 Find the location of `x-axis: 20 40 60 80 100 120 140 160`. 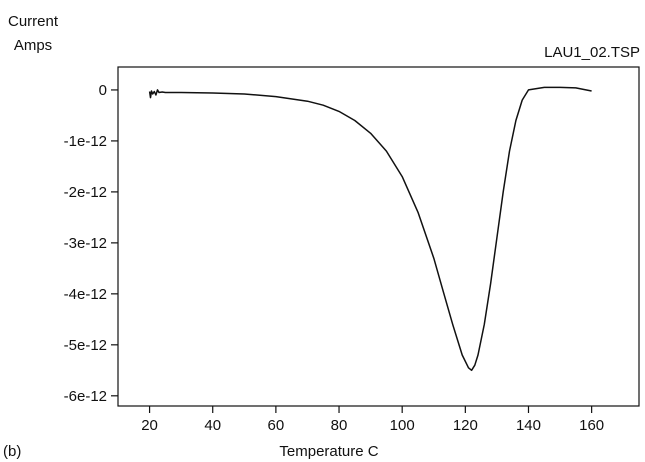

x-axis: 20 40 60 80 100 120 140 160 is located at coordinates (372, 420).